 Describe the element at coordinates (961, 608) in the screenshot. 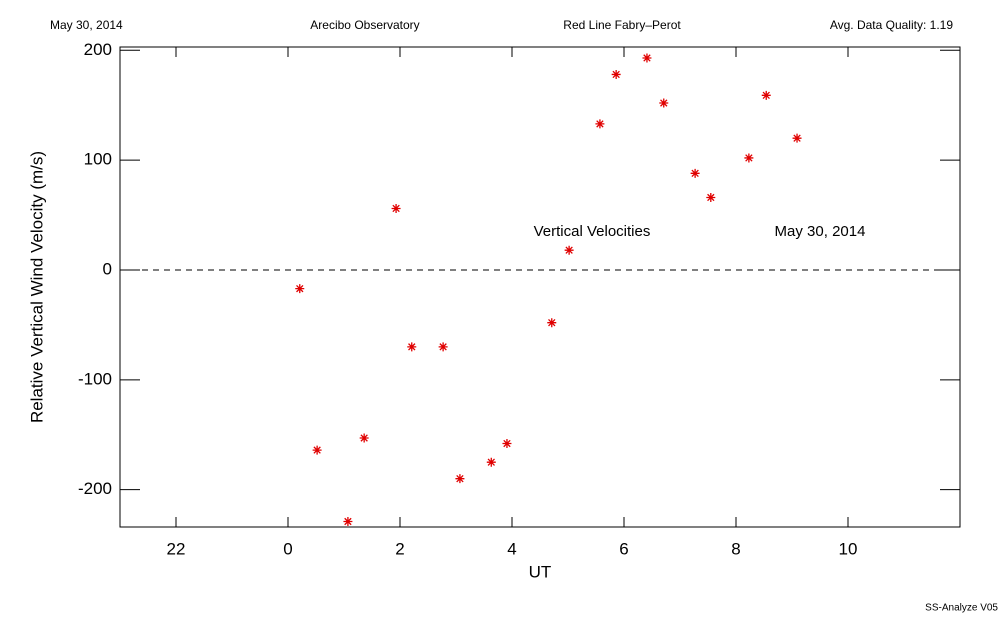

I see `footer: SS-Analyze V05` at that location.